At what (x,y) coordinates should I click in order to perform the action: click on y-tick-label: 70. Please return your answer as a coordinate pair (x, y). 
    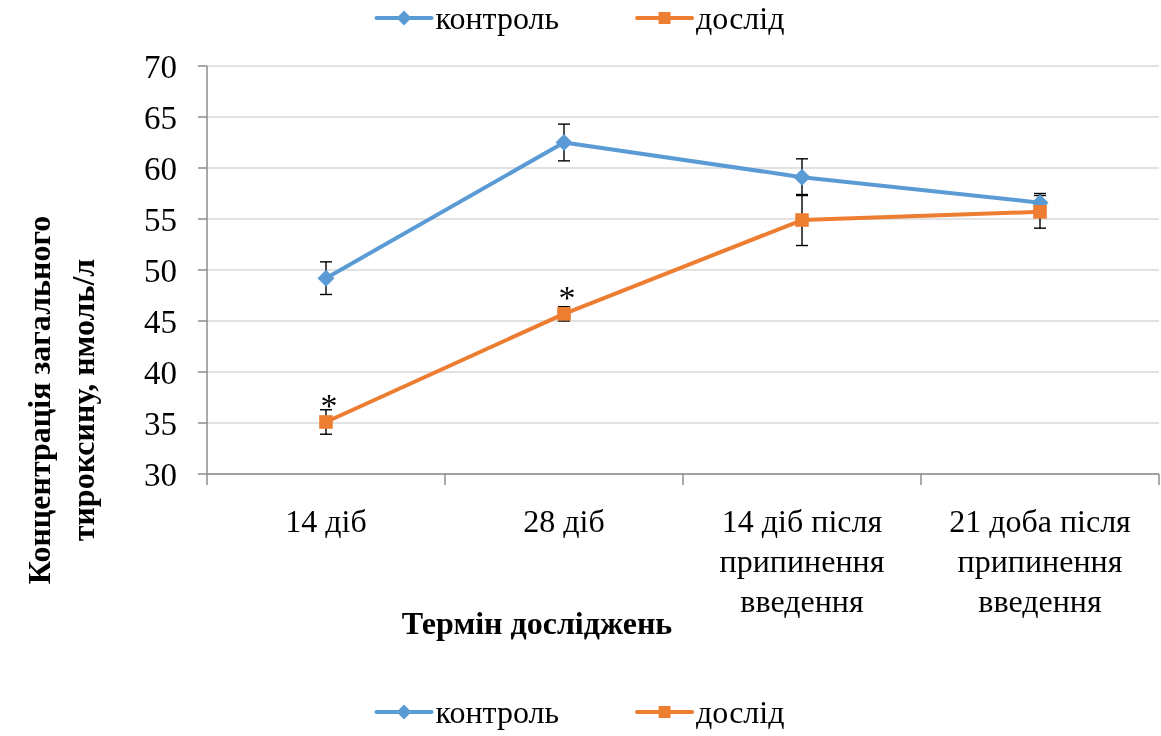
    Looking at the image, I should click on (160, 66).